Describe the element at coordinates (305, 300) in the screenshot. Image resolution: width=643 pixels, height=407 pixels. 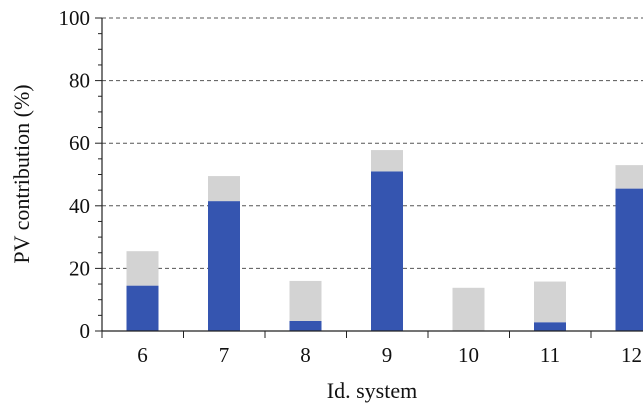
I see `bar-segment-8-s2` at that location.